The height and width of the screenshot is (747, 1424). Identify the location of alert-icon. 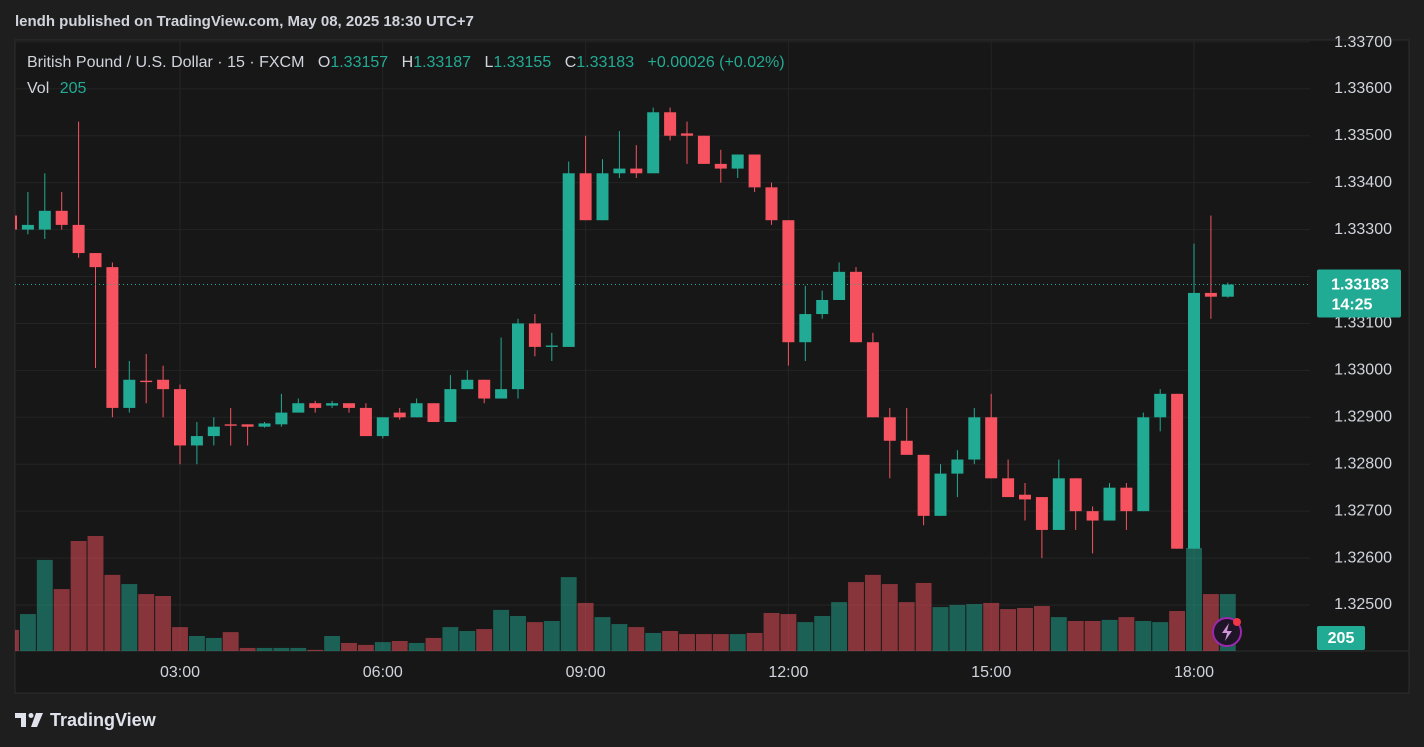
(1227, 632).